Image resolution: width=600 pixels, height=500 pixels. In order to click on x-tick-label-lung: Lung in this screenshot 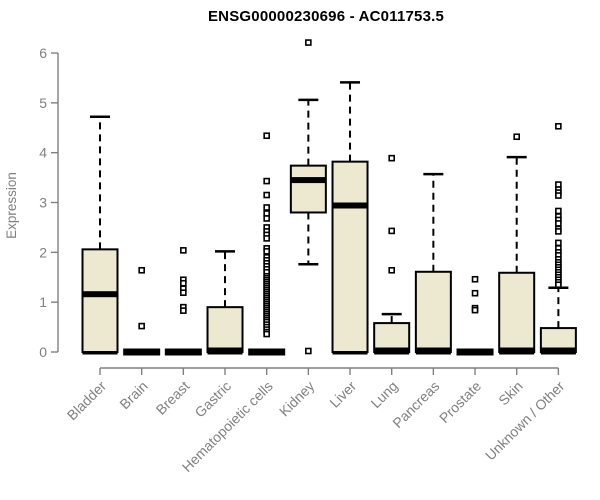, I will do `click(383, 394)`.